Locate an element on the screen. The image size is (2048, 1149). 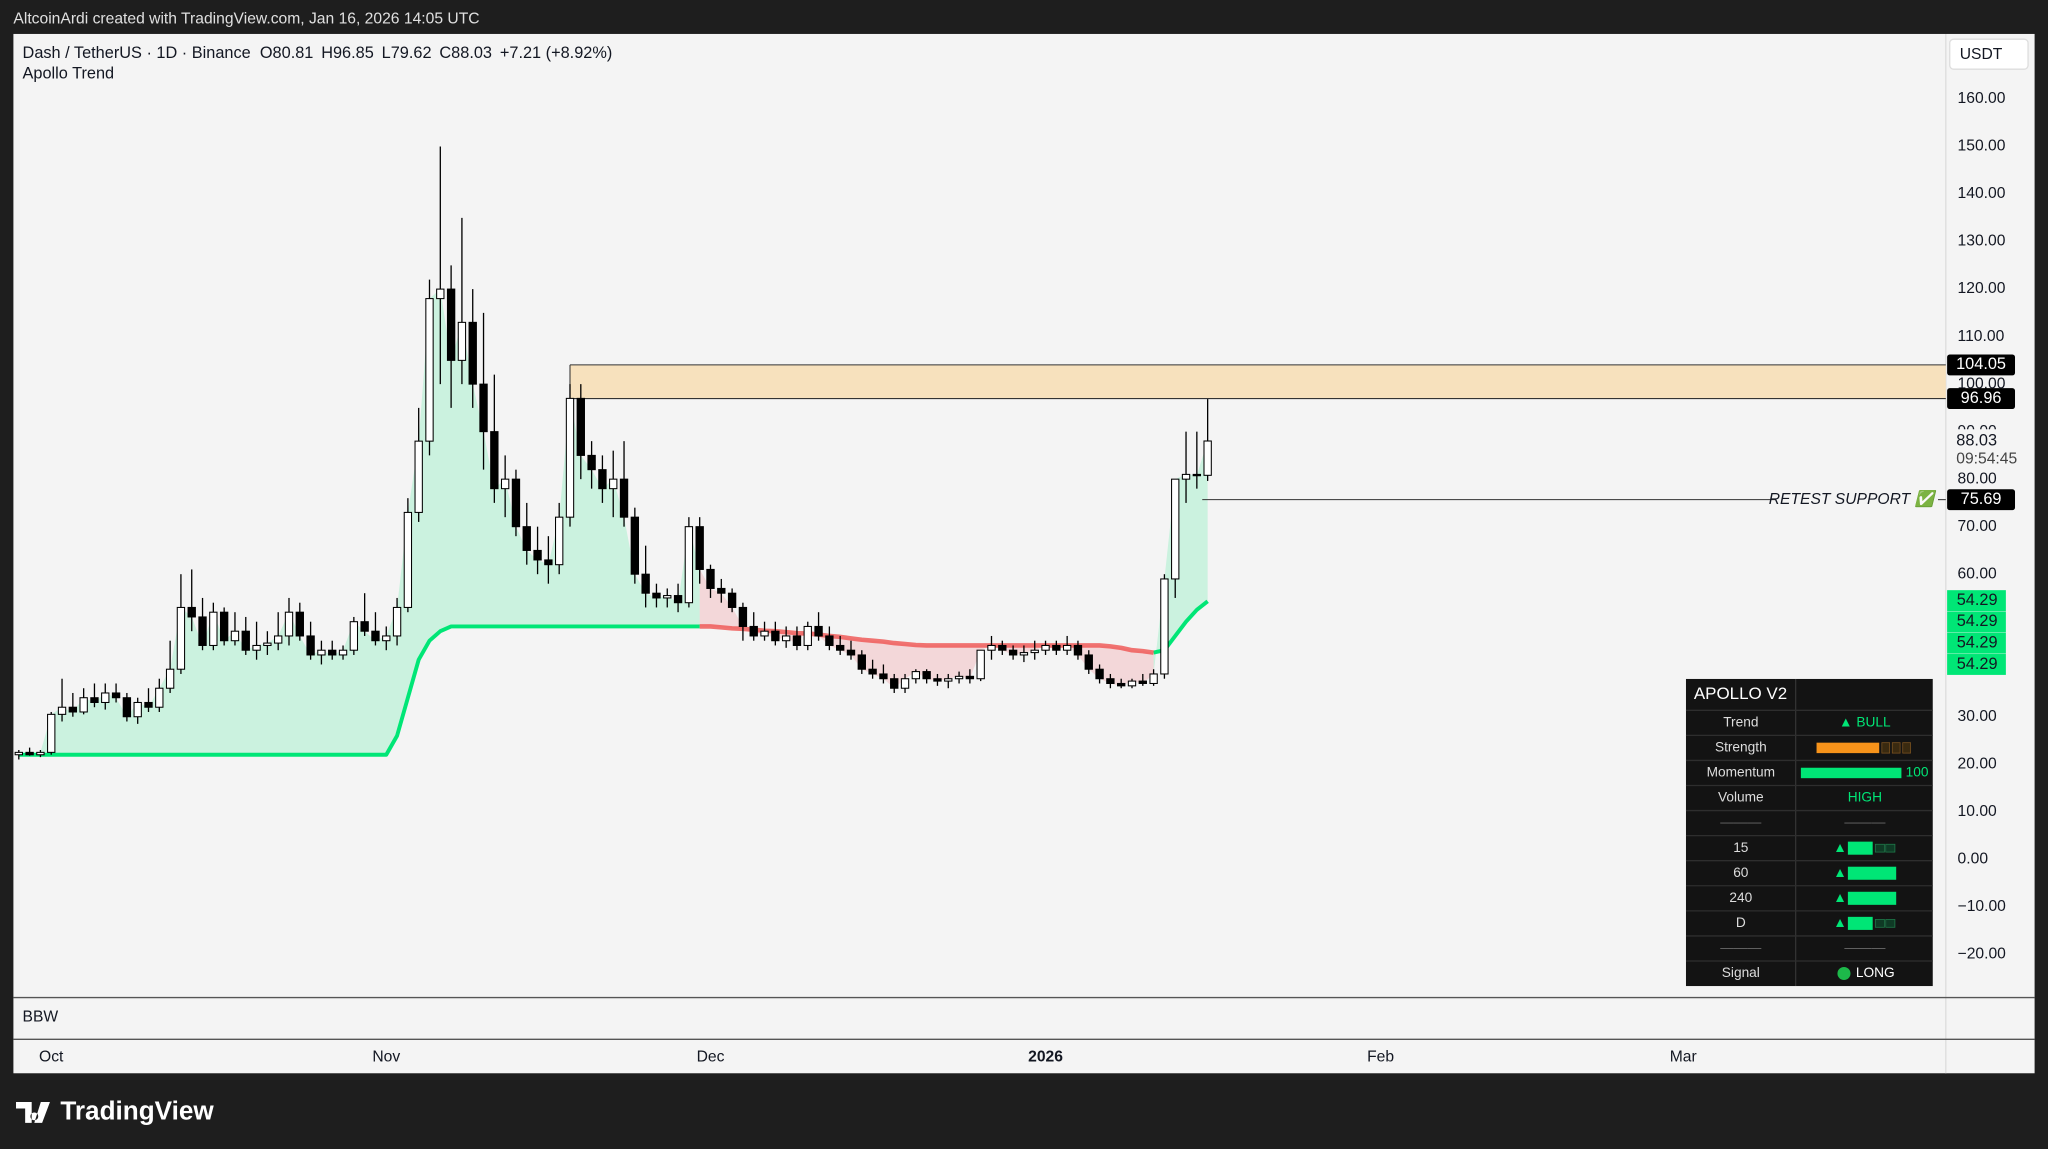
y-tick-label: 150.00 is located at coordinates (1982, 146).